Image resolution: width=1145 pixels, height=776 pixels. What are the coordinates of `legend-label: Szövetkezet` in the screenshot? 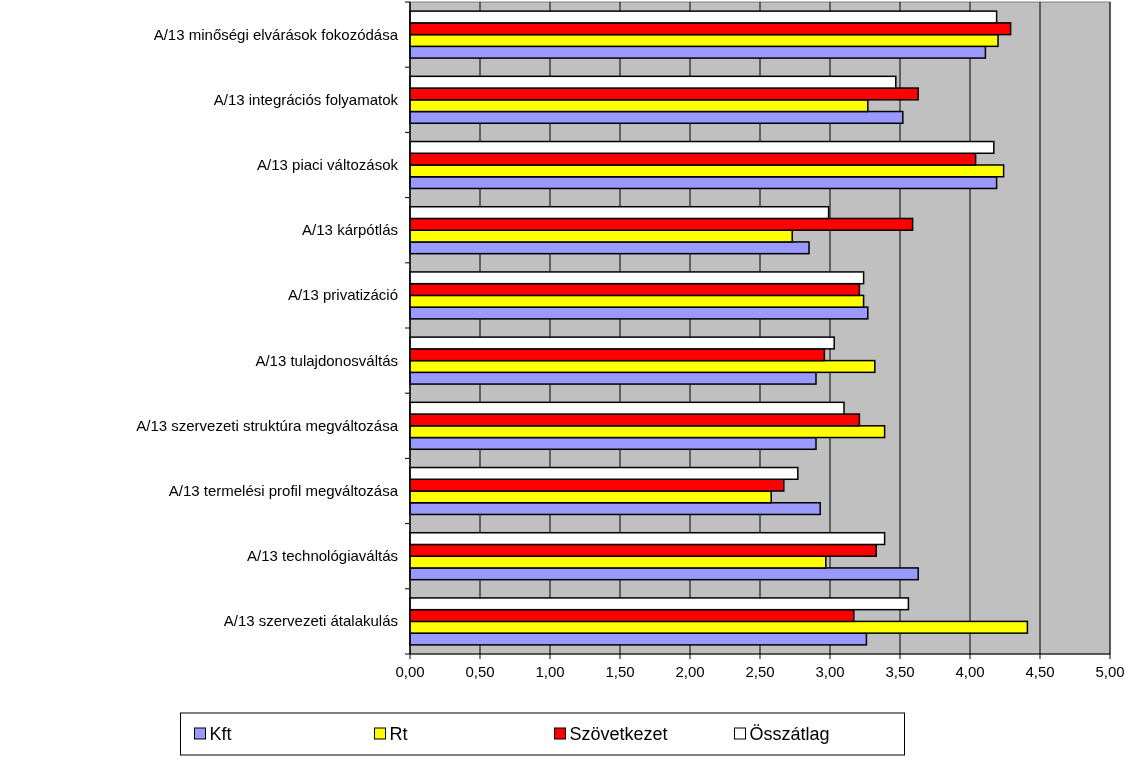 It's located at (618, 734).